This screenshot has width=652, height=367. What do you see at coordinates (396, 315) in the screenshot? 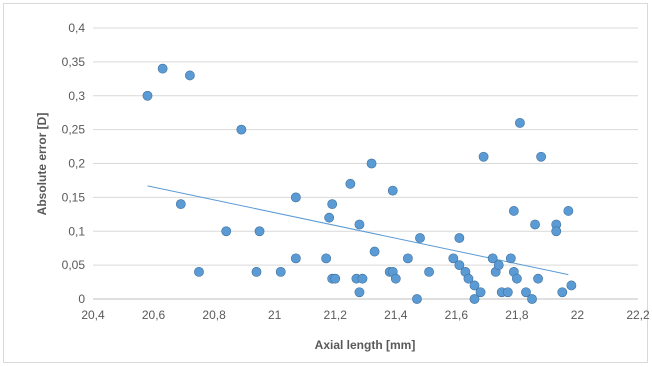
I see `x-tick-label: 21,4` at bounding box center [396, 315].